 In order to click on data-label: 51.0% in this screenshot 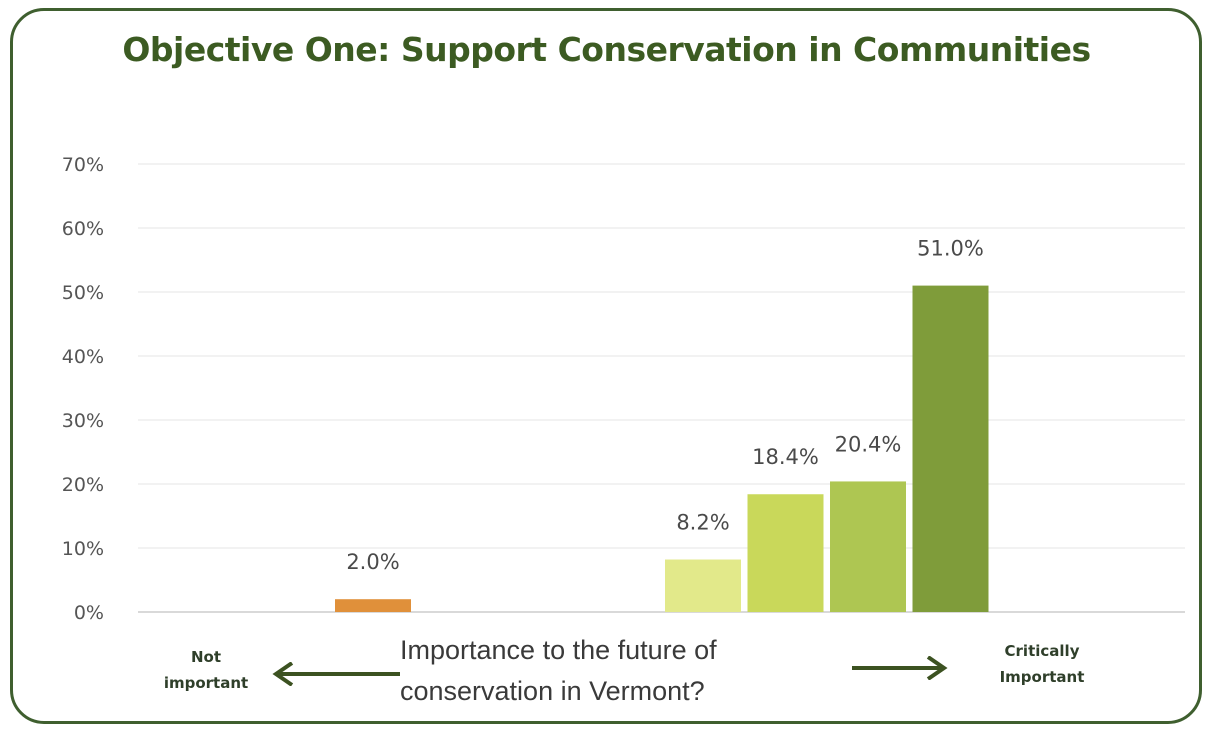, I will do `click(950, 249)`.